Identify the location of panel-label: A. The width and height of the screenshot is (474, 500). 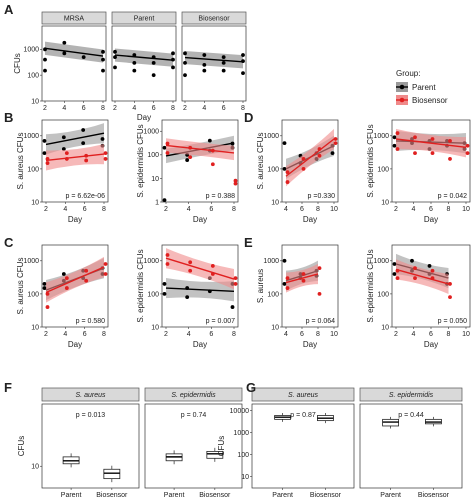
(9, 9).